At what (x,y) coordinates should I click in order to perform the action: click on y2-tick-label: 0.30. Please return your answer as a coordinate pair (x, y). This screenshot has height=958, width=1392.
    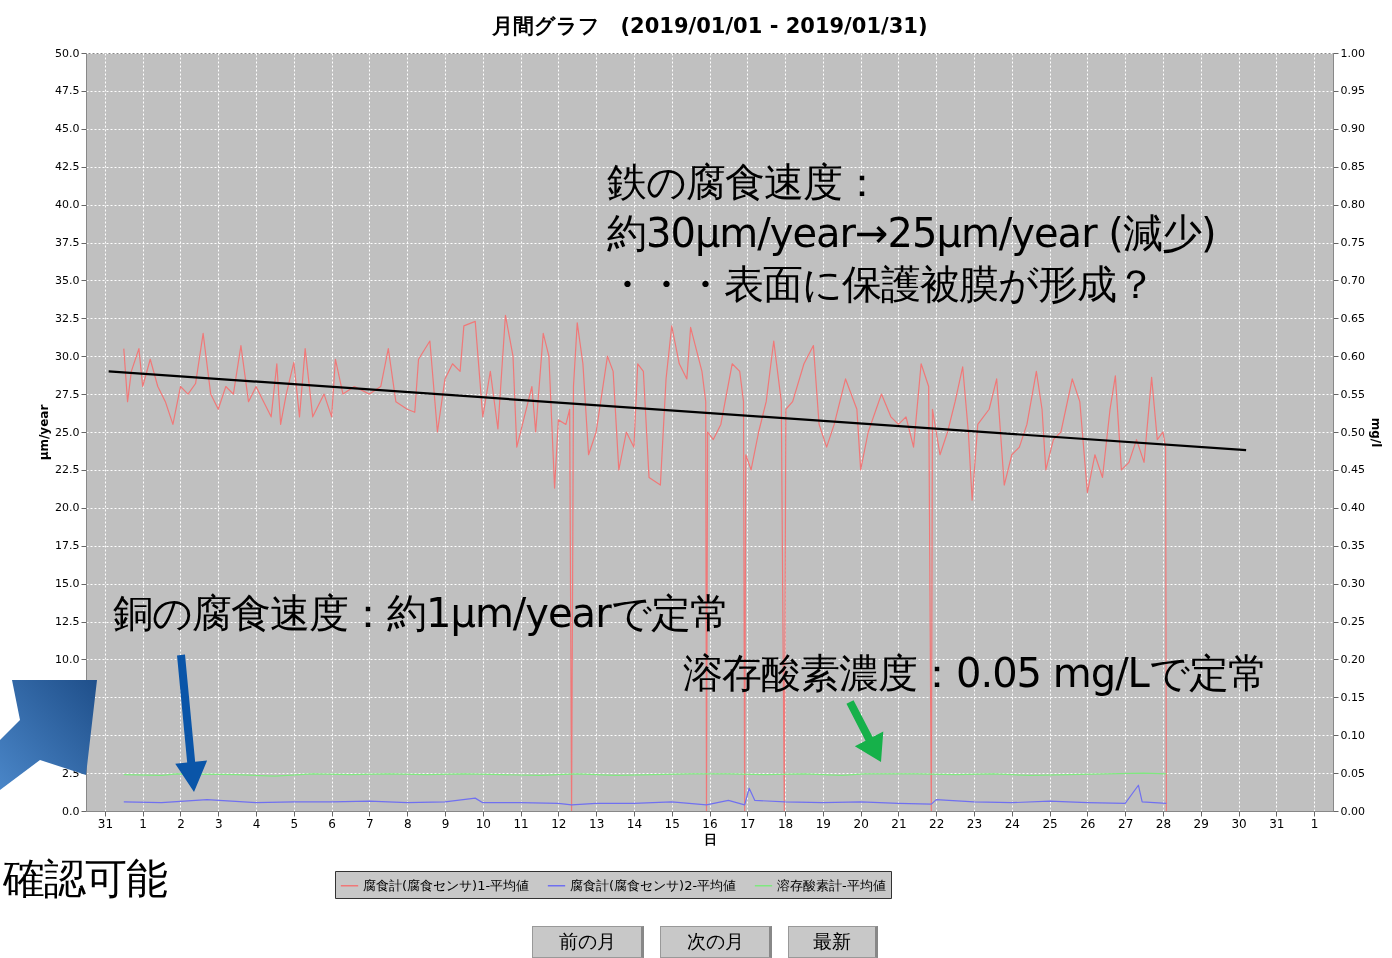
    Looking at the image, I should click on (1352, 584).